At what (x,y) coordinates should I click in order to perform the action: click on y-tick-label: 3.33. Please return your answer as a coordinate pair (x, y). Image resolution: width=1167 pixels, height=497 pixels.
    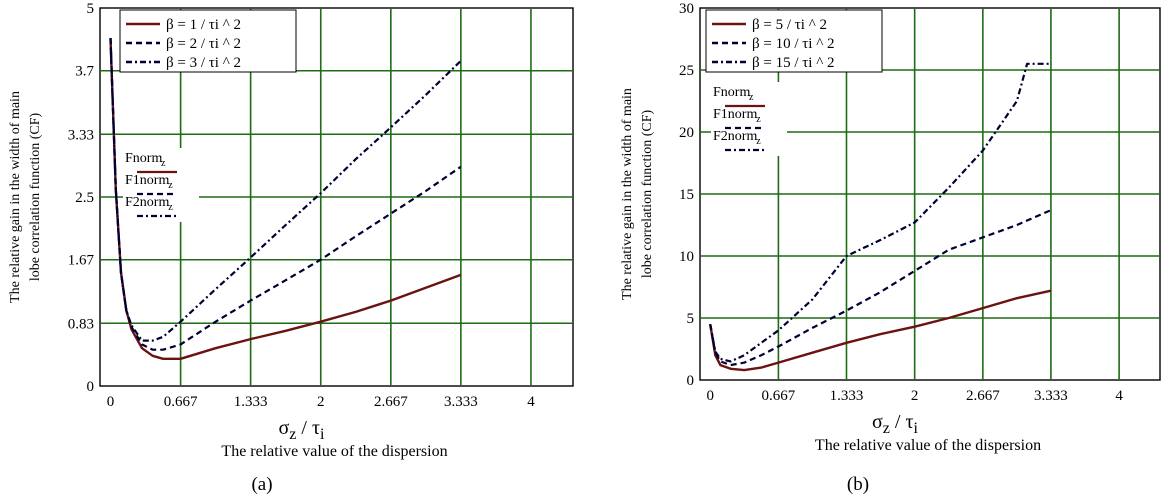
    Looking at the image, I should click on (81, 135).